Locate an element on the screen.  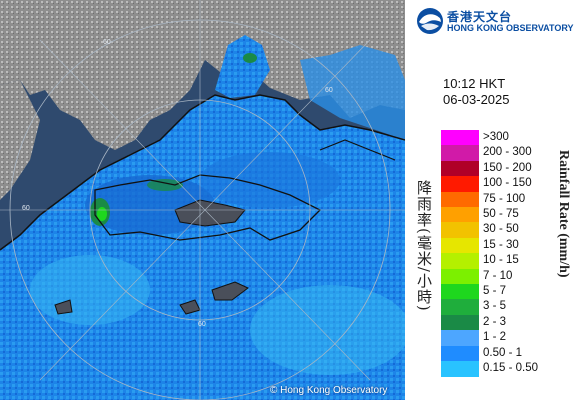
legend-row: 1 - 2 is located at coordinates (506, 338).